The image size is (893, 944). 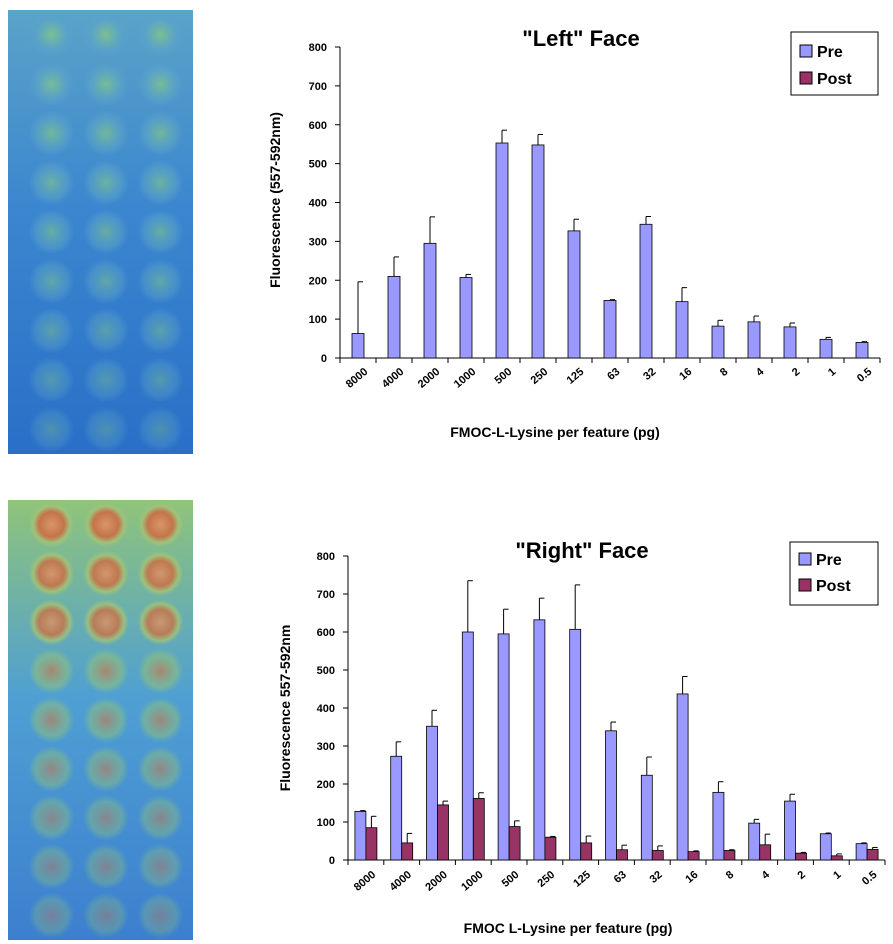 What do you see at coordinates (724, 372) in the screenshot?
I see `x-tick-label: 8` at bounding box center [724, 372].